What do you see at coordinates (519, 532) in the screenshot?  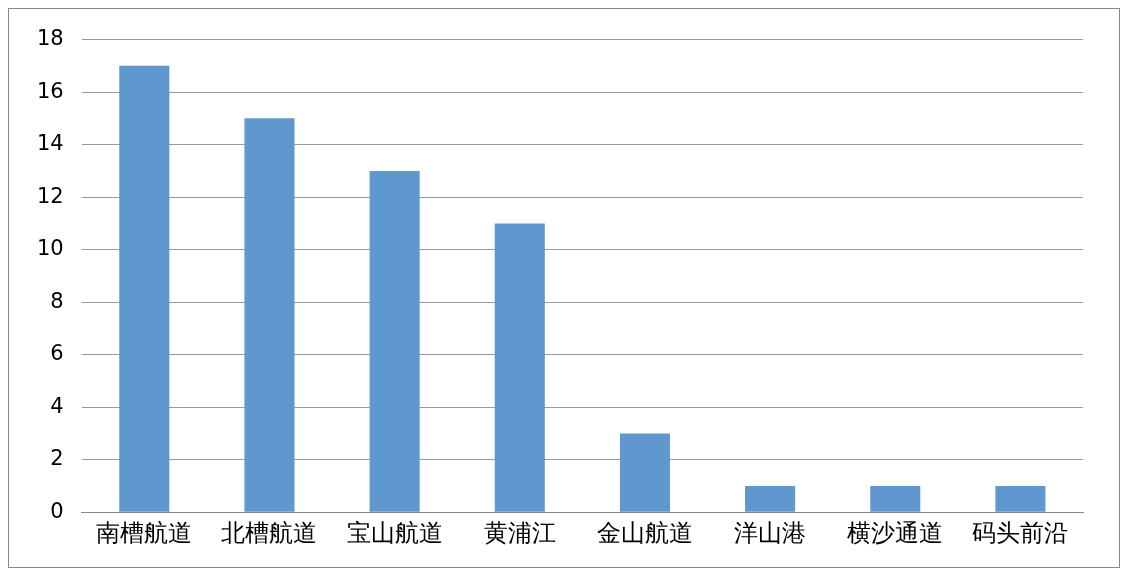 I see `x-tick-label: 黄浦江` at bounding box center [519, 532].